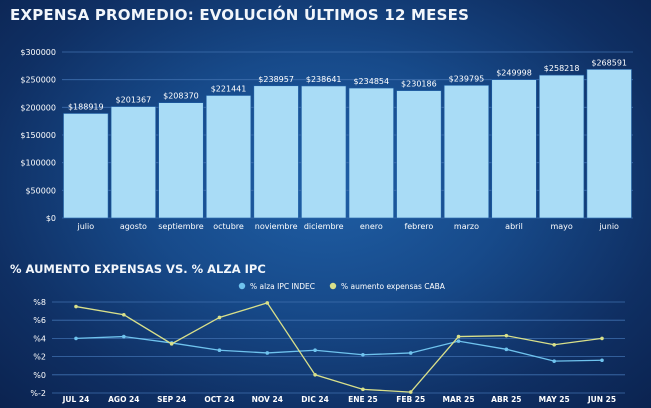 The image size is (651, 408). I want to click on bar-data-label: $188919, so click(86, 106).